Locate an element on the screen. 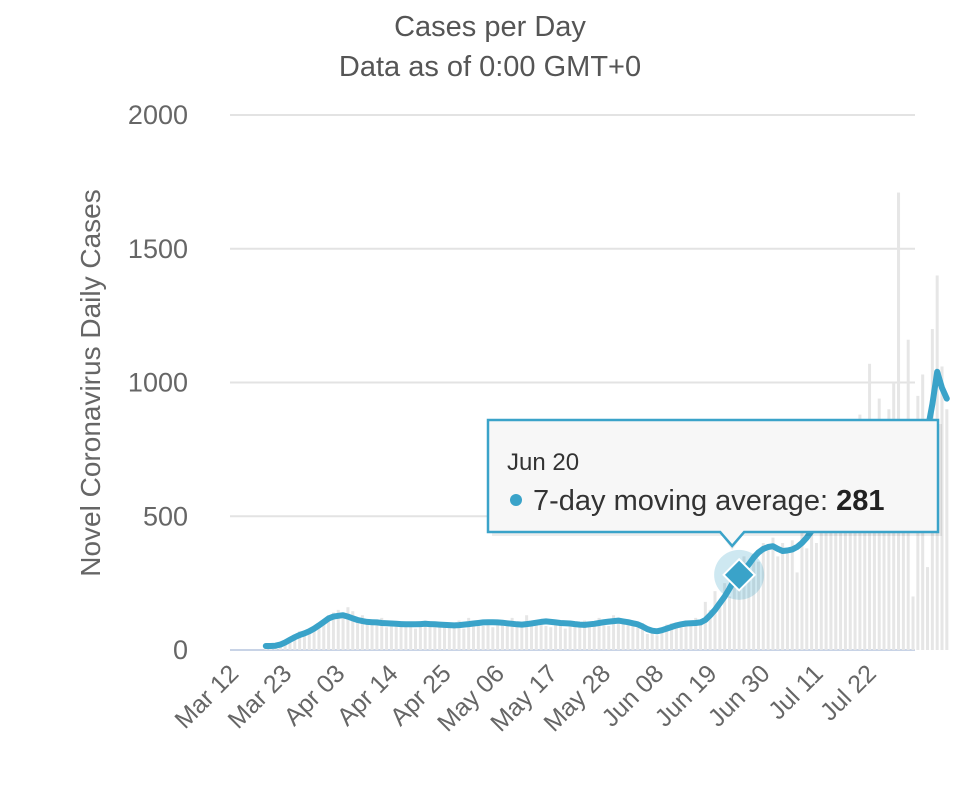 This screenshot has height=789, width=980. chart-subtitle: Data as of 0:00 GMT+0 is located at coordinates (490, 67).